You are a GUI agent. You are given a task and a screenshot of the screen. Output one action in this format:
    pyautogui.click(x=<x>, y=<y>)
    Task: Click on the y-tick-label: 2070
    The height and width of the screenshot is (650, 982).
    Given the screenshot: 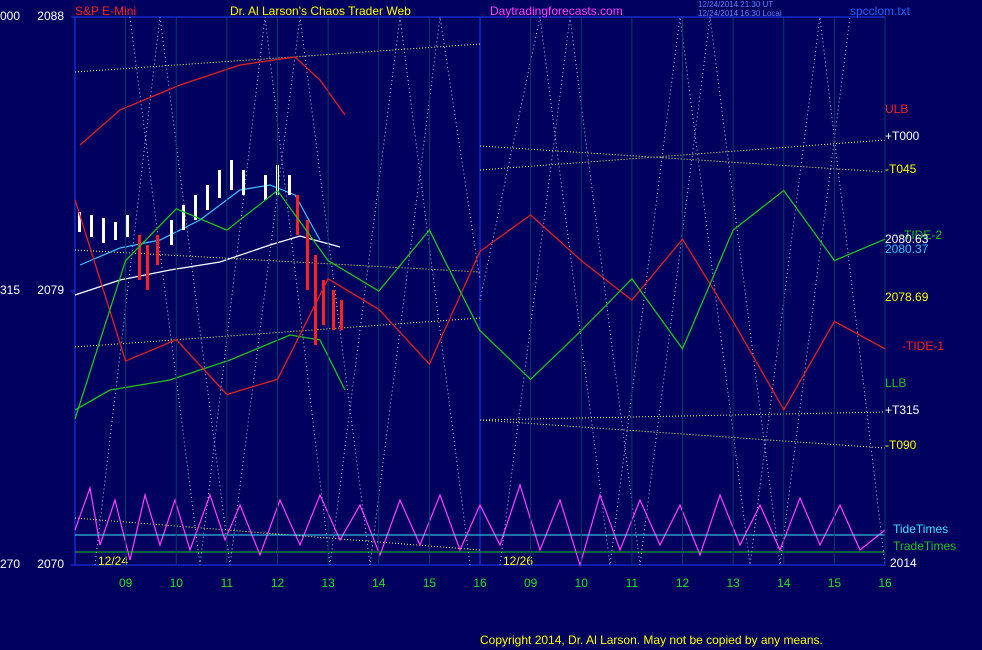 What is the action you would take?
    pyautogui.click(x=50, y=564)
    